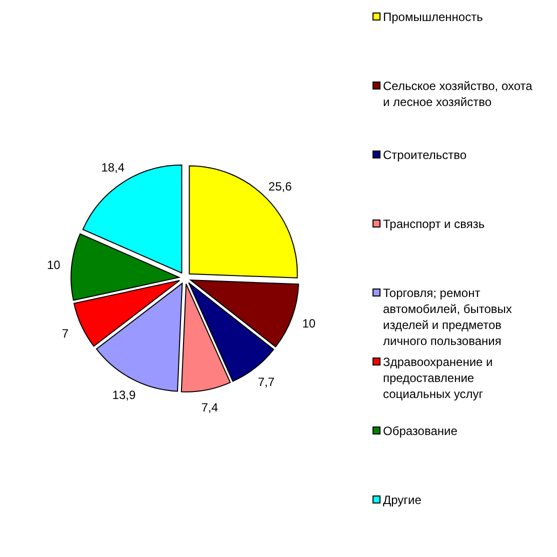 The height and width of the screenshot is (557, 557). Describe the element at coordinates (447, 317) in the screenshot. I see `legend-label: Торговля; ремонт автомобилей, бытовых изделей и предметов личного пользования` at that location.